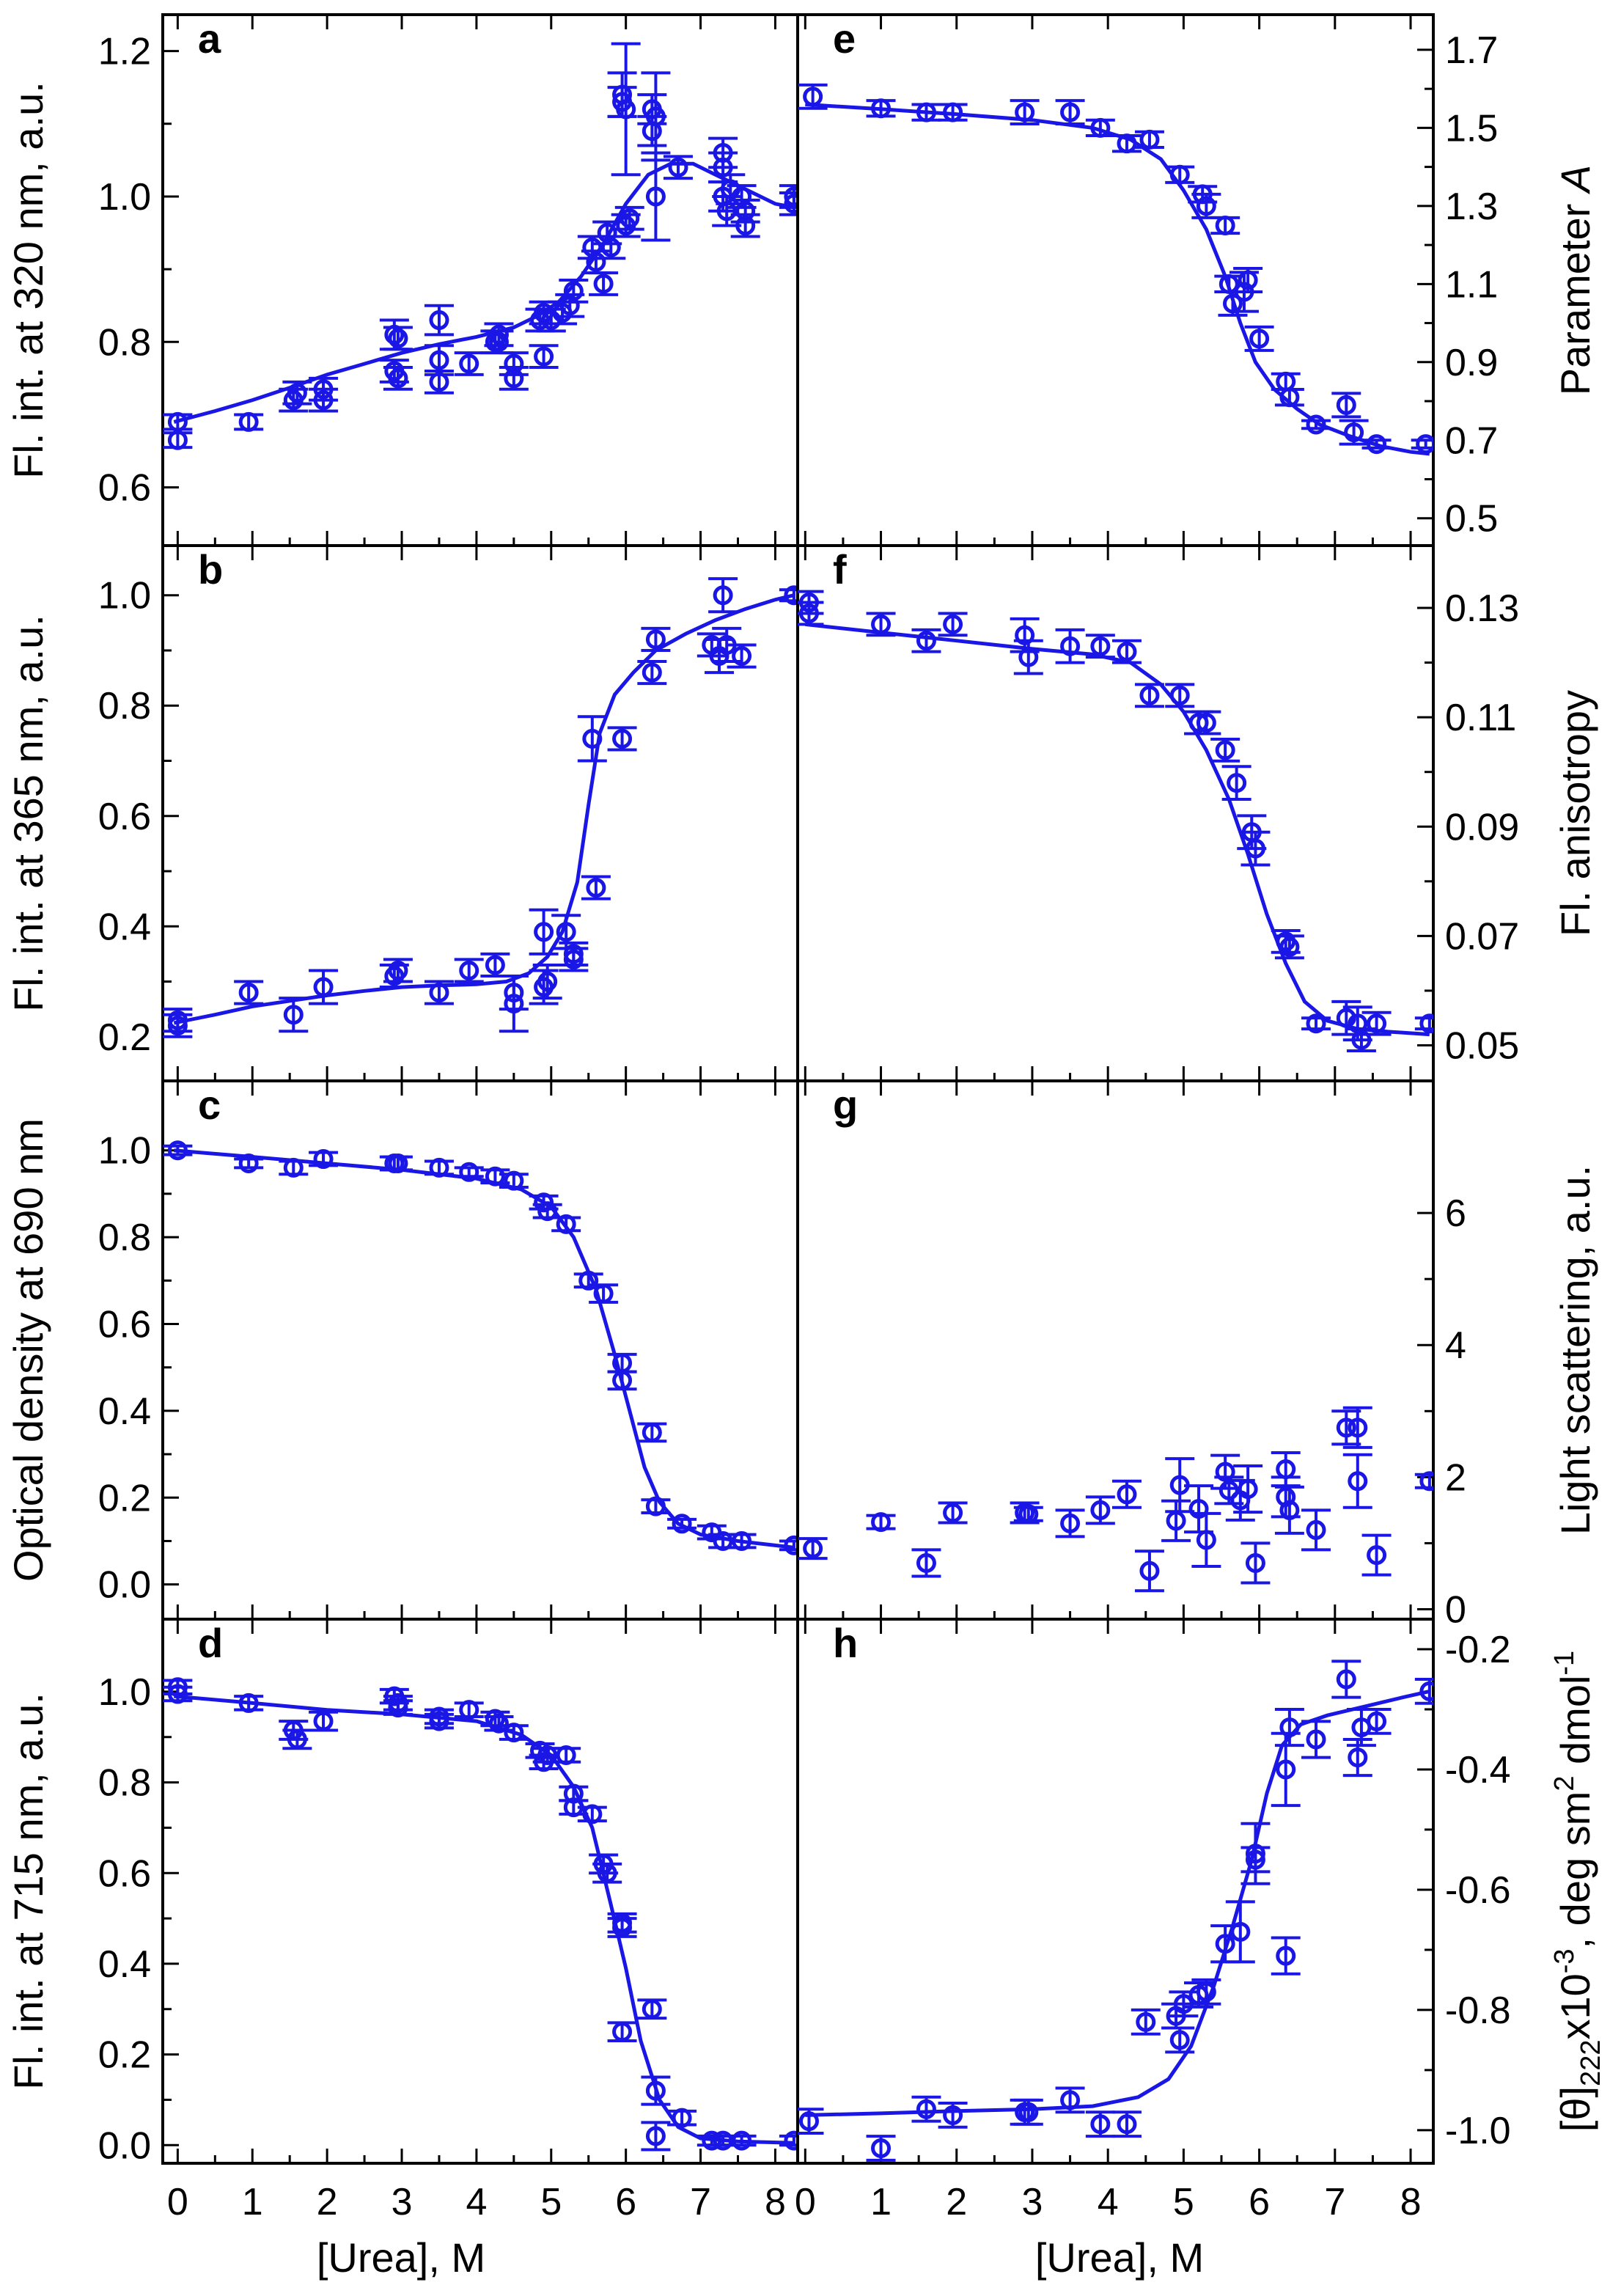 This screenshot has width=1621, height=2296. Describe the element at coordinates (1478, 2010) in the screenshot. I see `panel-h-ytick-label: -0.8` at that location.